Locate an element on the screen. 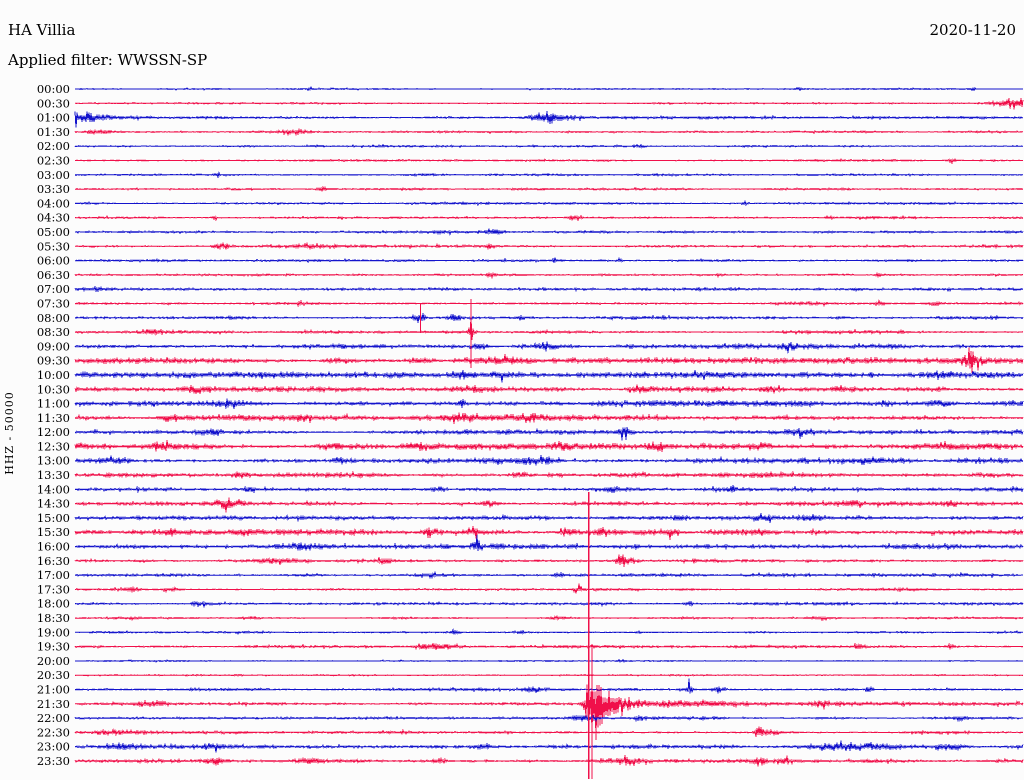 The image size is (1024, 780). station-title: HA Villia is located at coordinates (42, 30).